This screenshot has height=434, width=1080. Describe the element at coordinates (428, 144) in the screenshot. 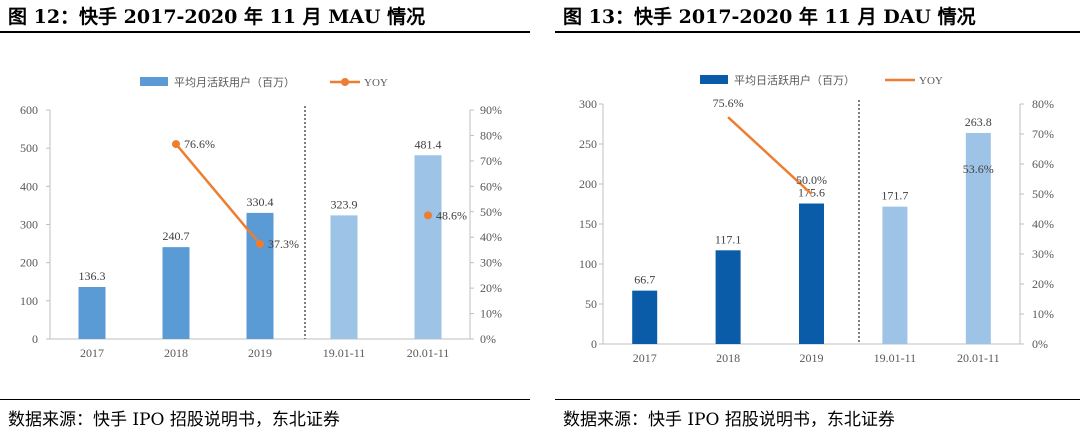

I see `bar-value-label: 481.4` at that location.